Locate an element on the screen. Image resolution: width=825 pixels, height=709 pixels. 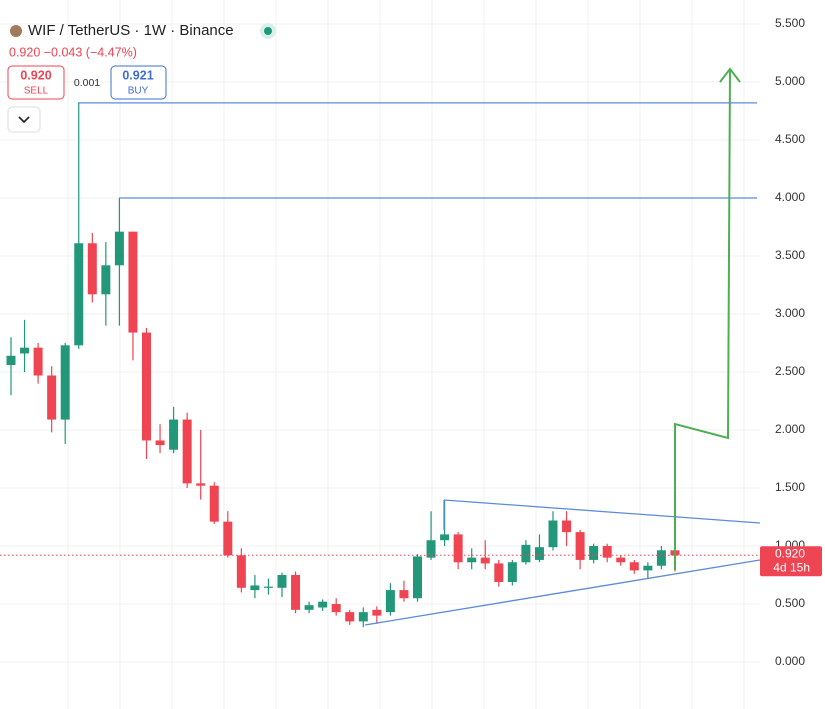
y-tick-label: 3.500 is located at coordinates (790, 255).